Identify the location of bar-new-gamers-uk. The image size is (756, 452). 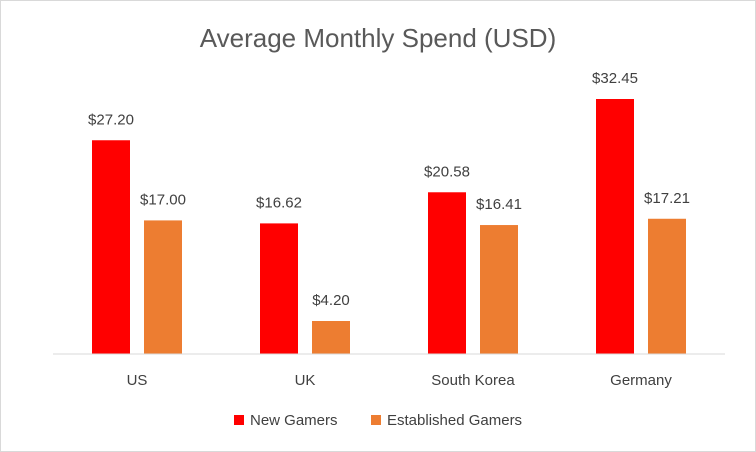
(279, 288).